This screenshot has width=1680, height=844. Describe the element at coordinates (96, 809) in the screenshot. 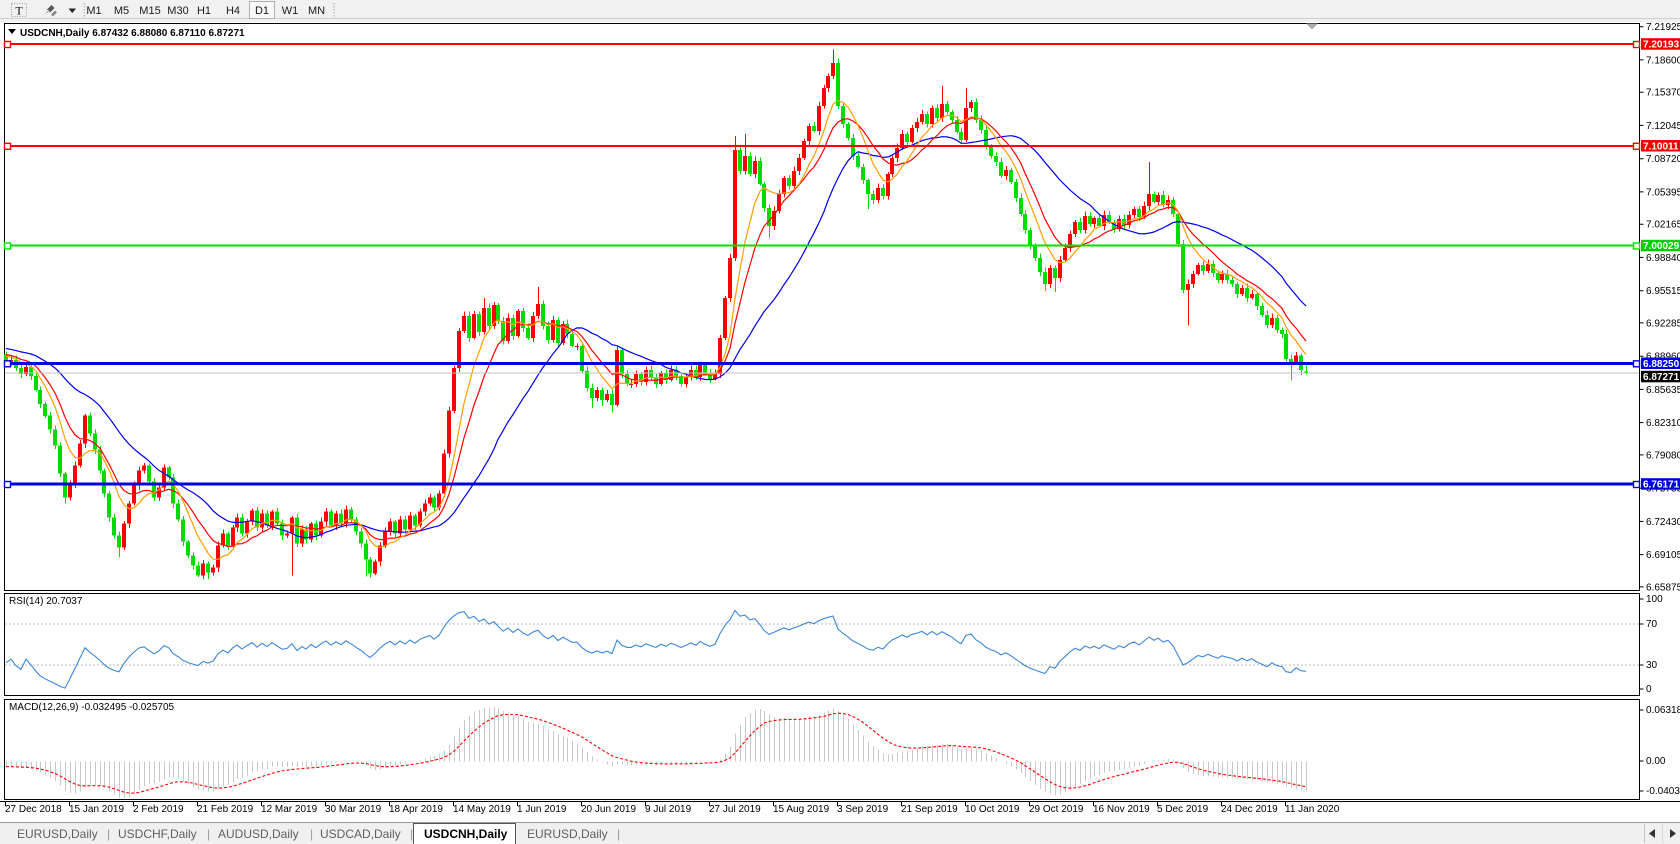

I see `svg-text: 15 Jan 2019` at that location.